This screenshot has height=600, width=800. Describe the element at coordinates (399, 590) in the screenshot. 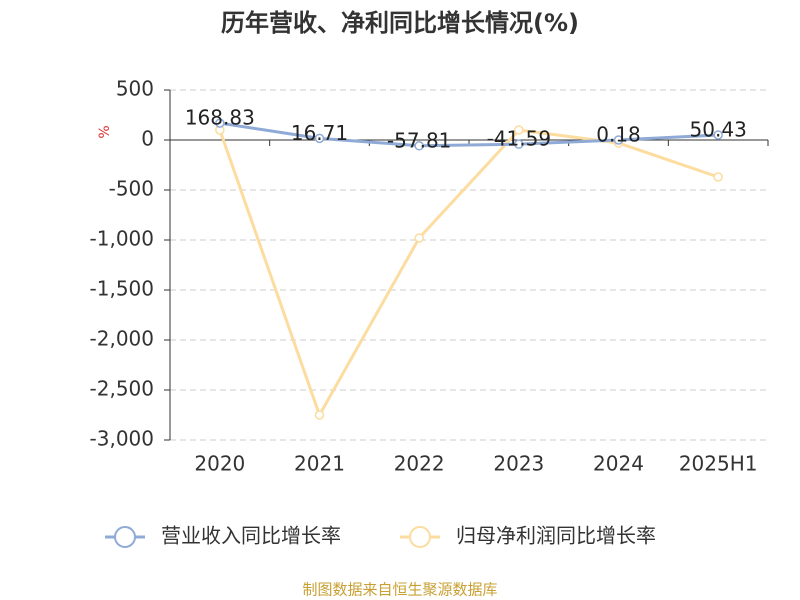

I see `source-note: 制图数据来自恒生聚源数据库` at that location.